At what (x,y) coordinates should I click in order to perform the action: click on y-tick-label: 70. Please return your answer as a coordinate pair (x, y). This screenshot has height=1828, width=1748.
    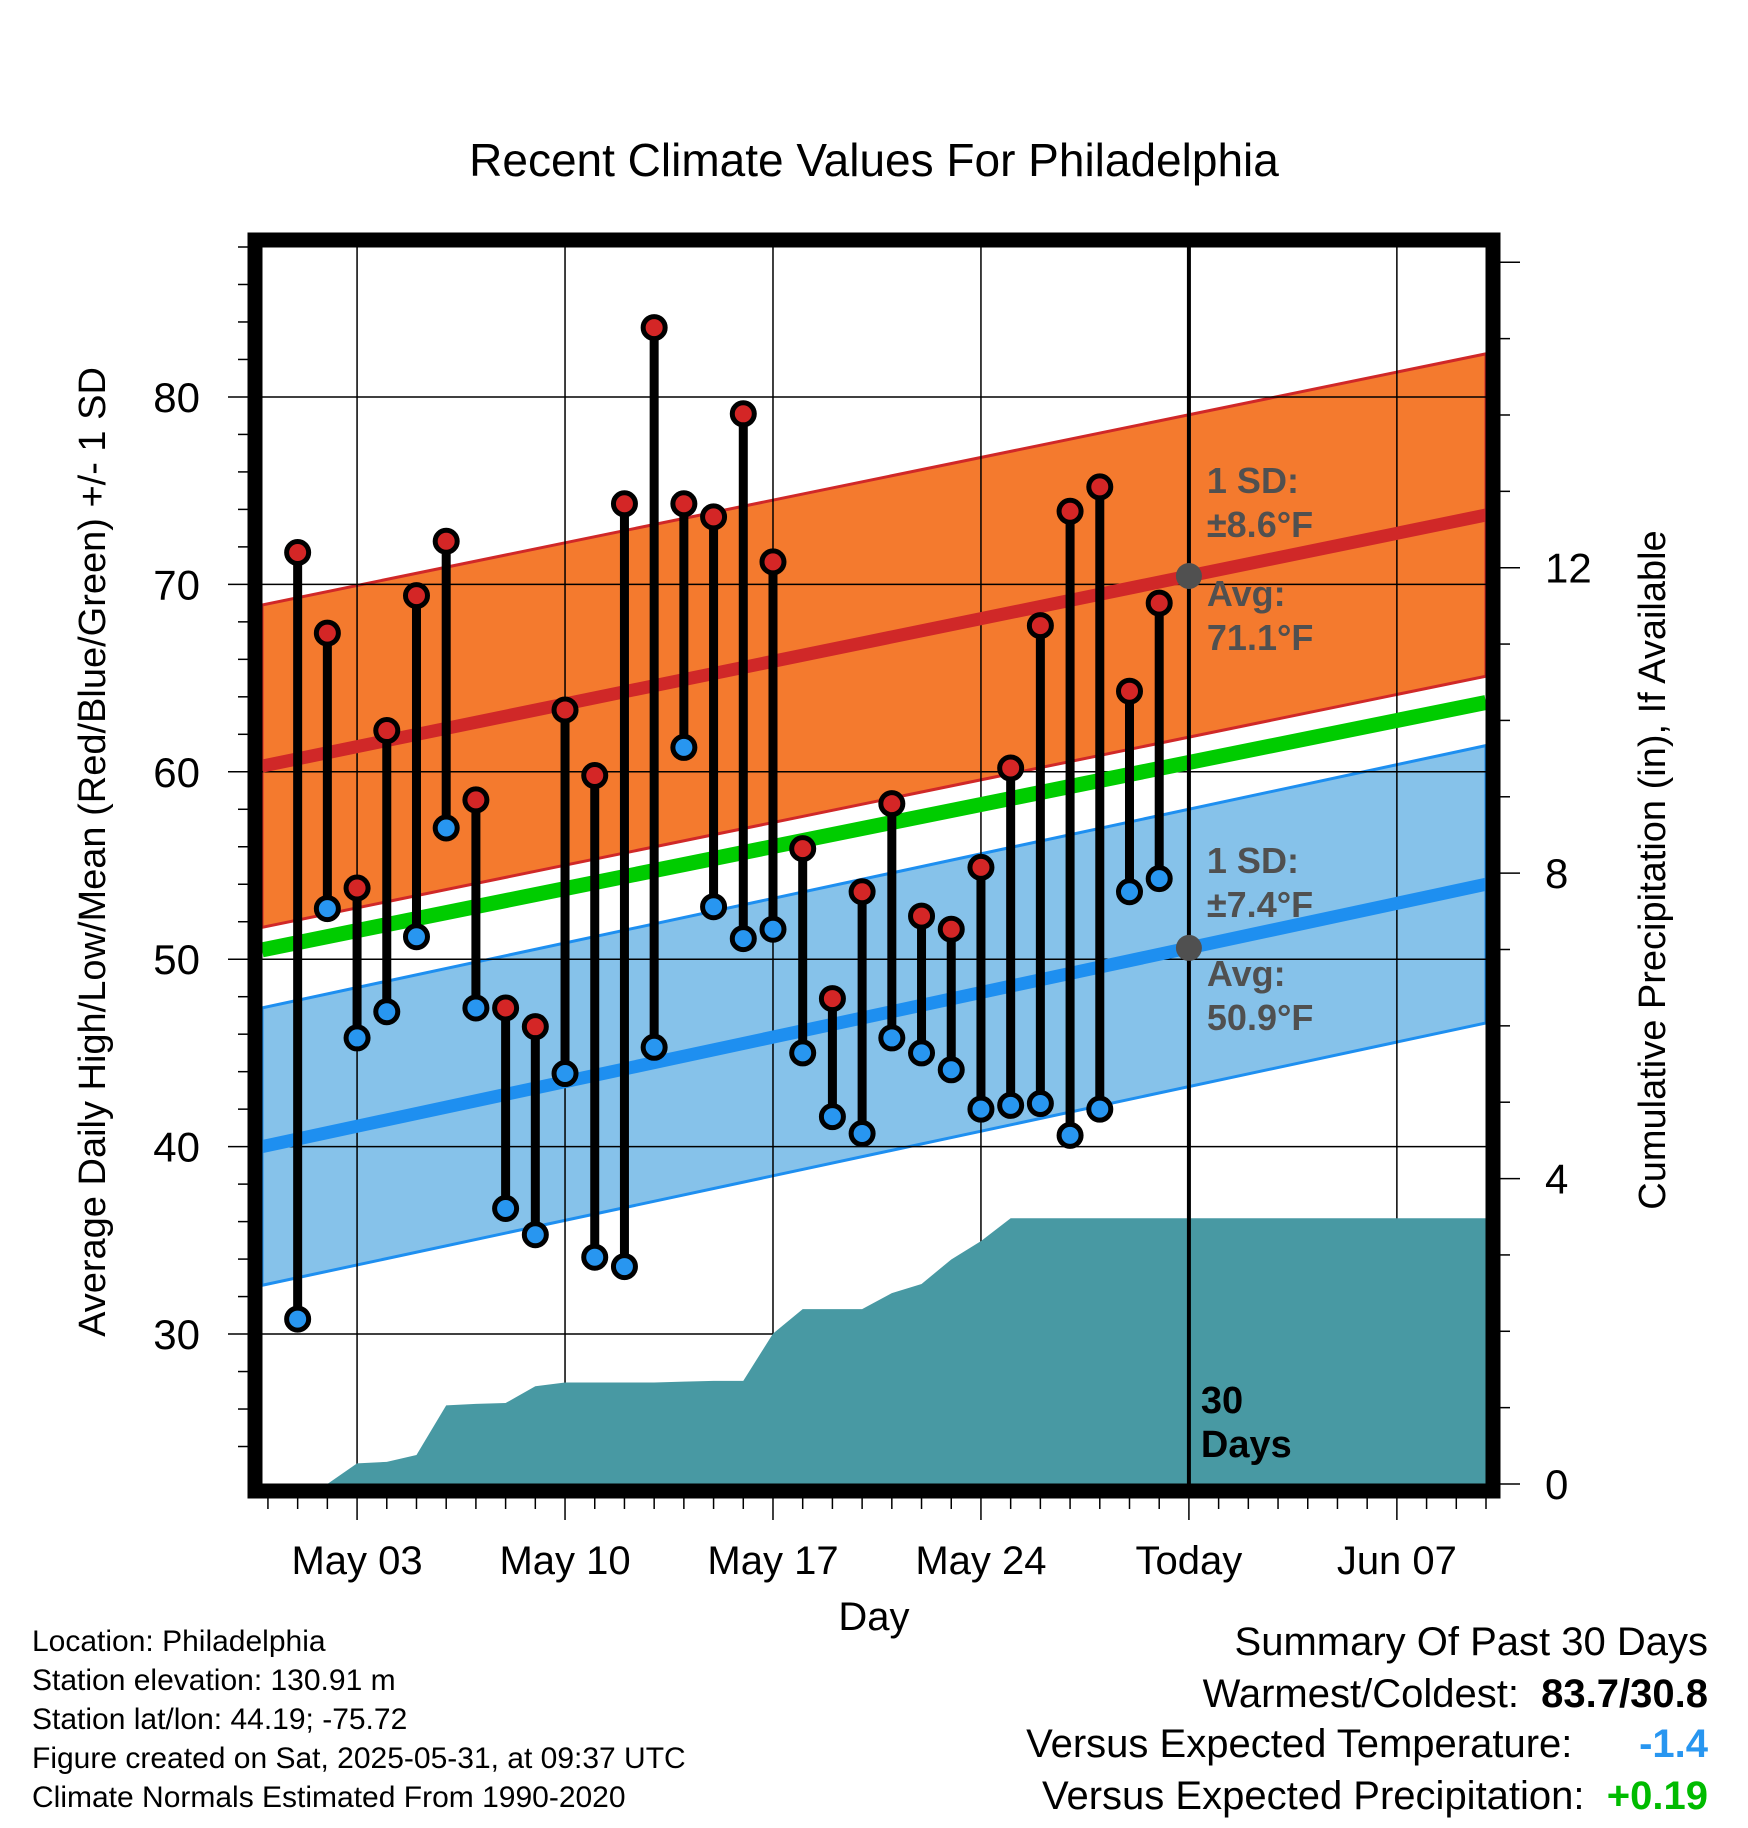
    Looking at the image, I should click on (176, 584).